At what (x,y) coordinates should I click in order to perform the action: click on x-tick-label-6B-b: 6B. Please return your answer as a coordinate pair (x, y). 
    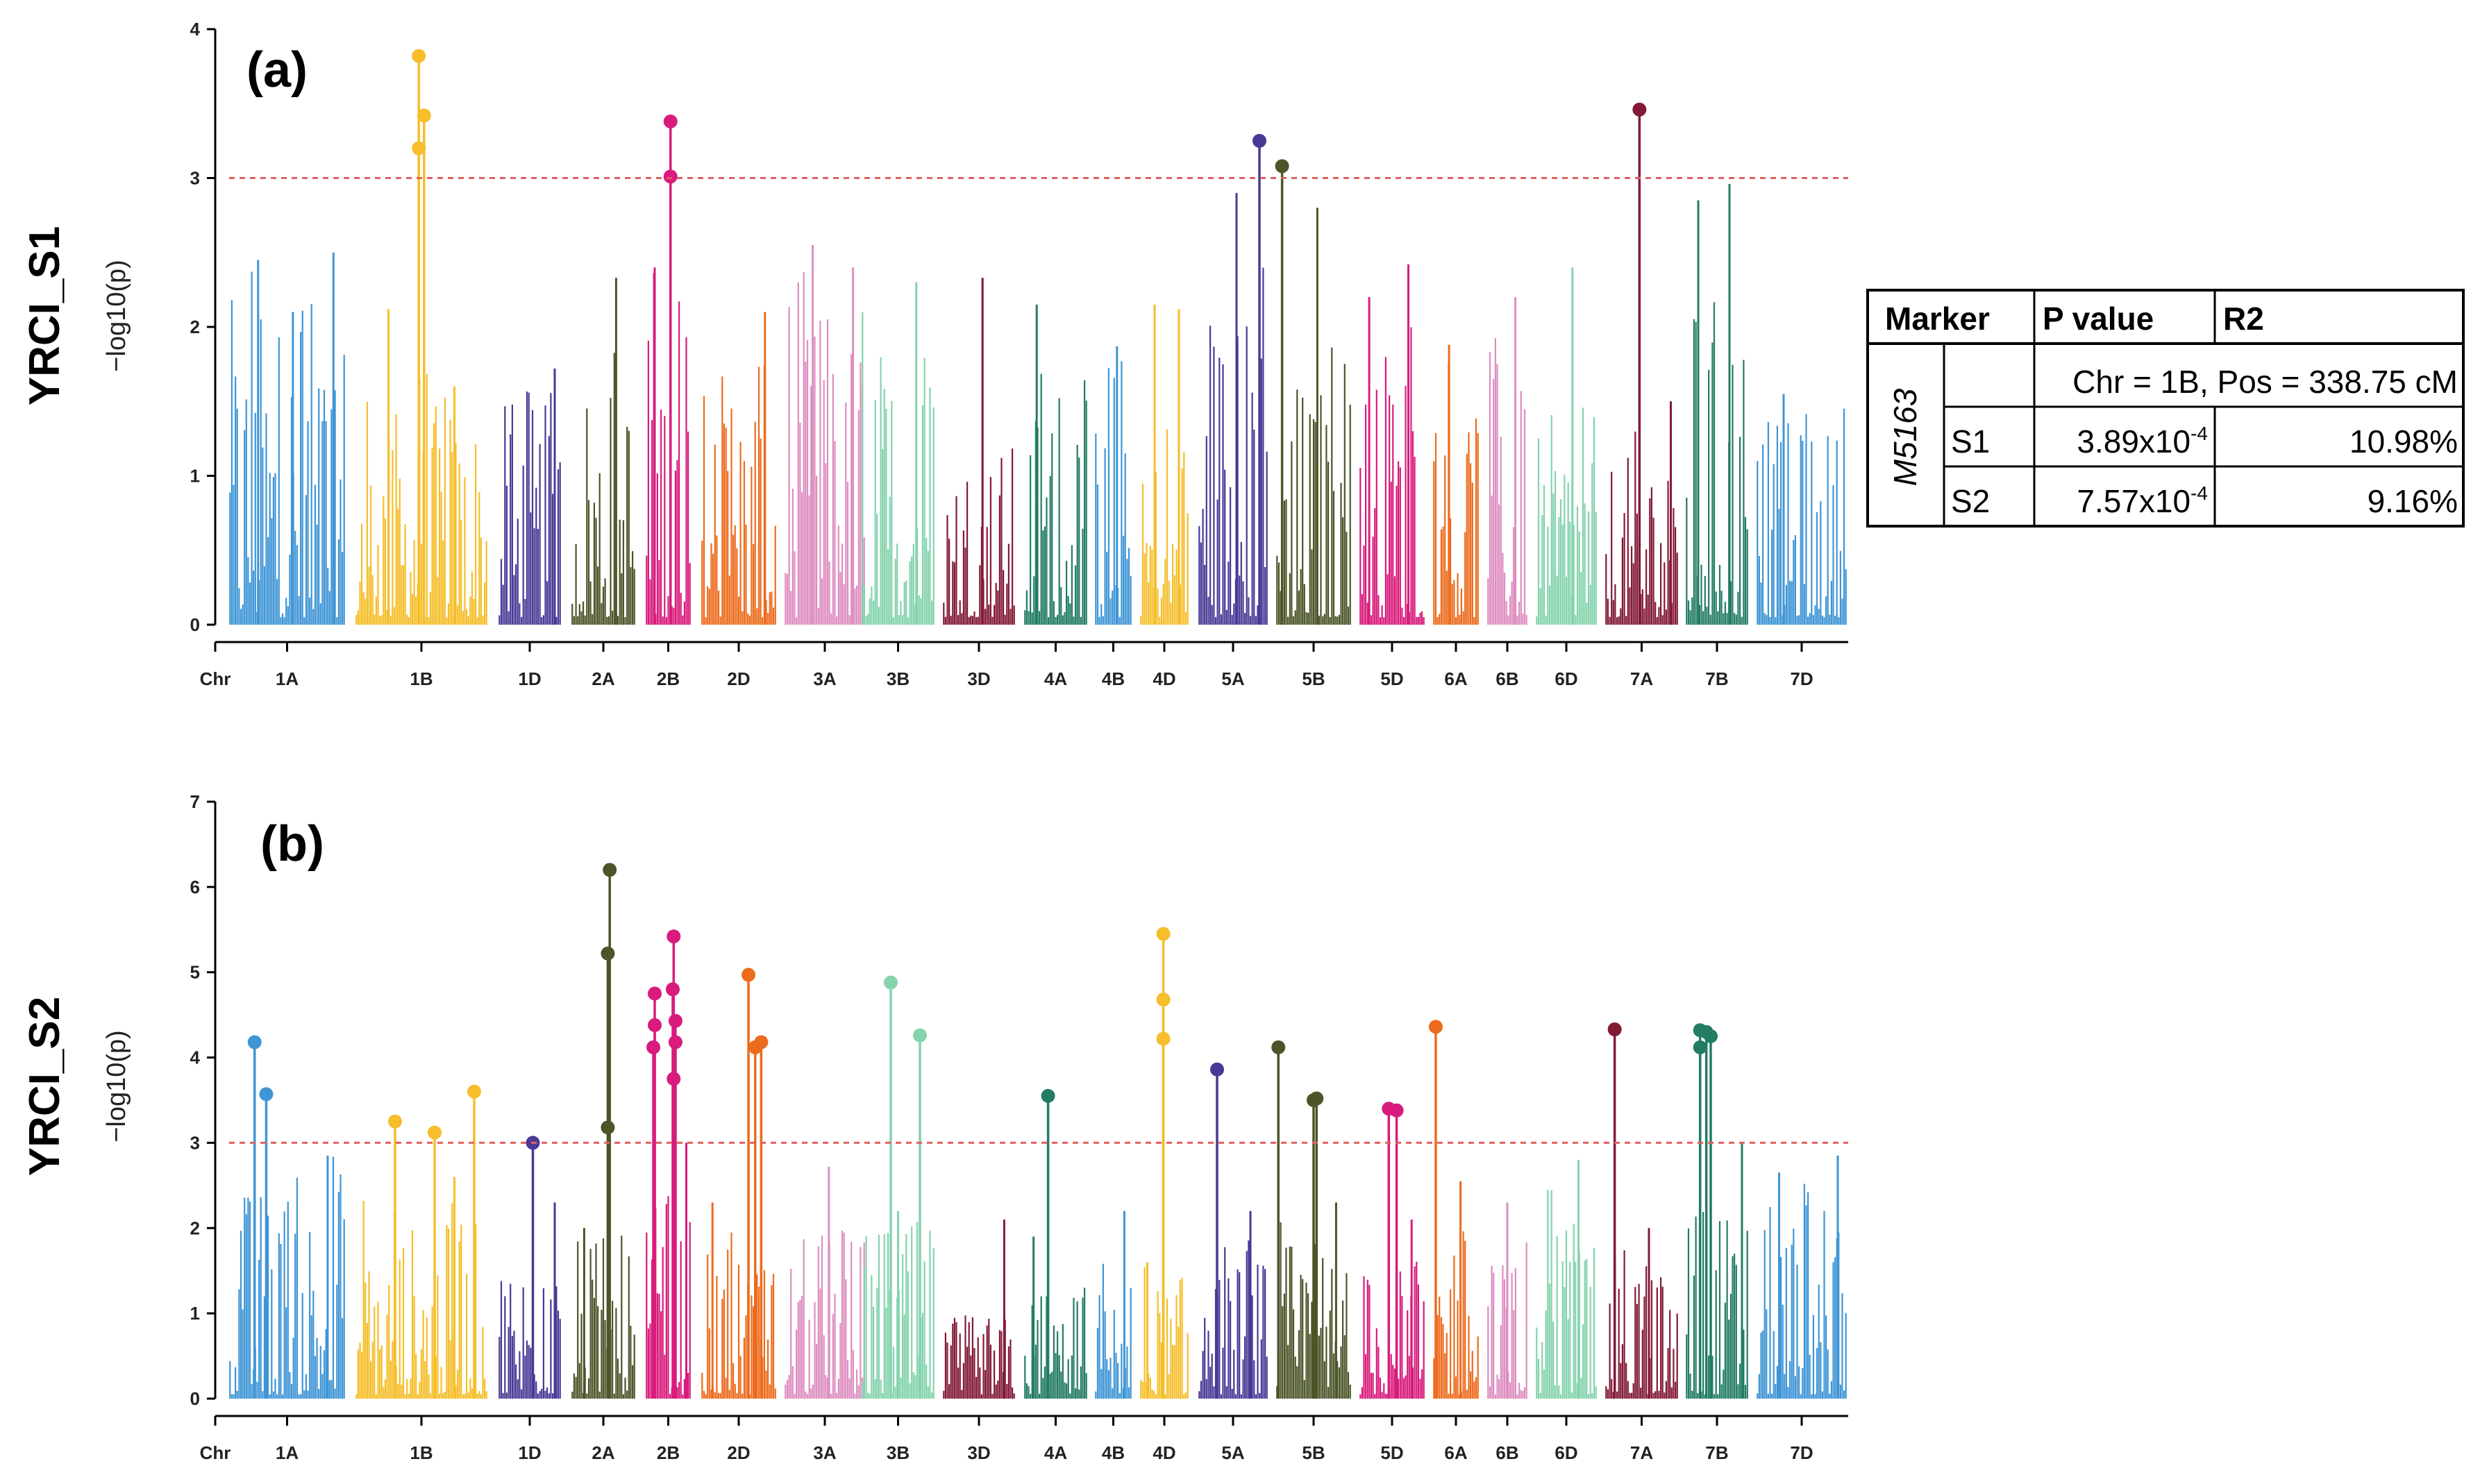
    Looking at the image, I should click on (1506, 1452).